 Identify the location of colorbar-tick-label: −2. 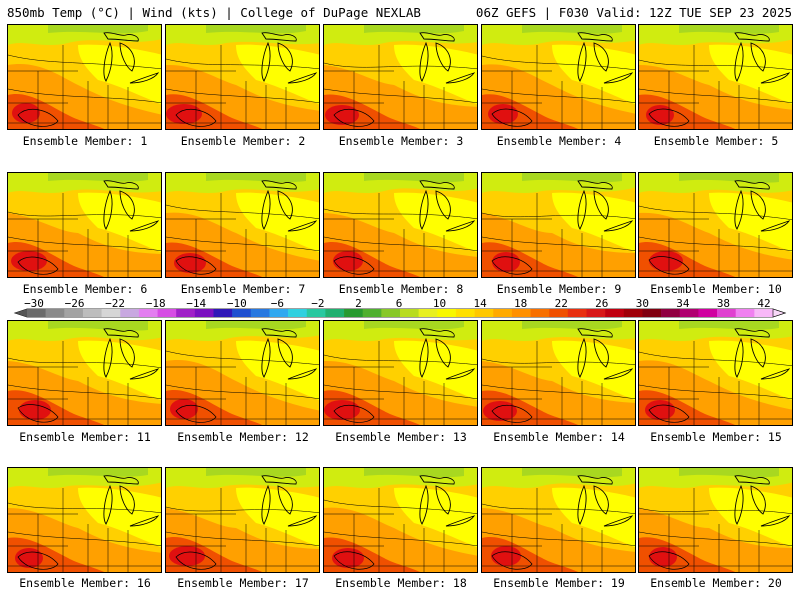
(318, 303).